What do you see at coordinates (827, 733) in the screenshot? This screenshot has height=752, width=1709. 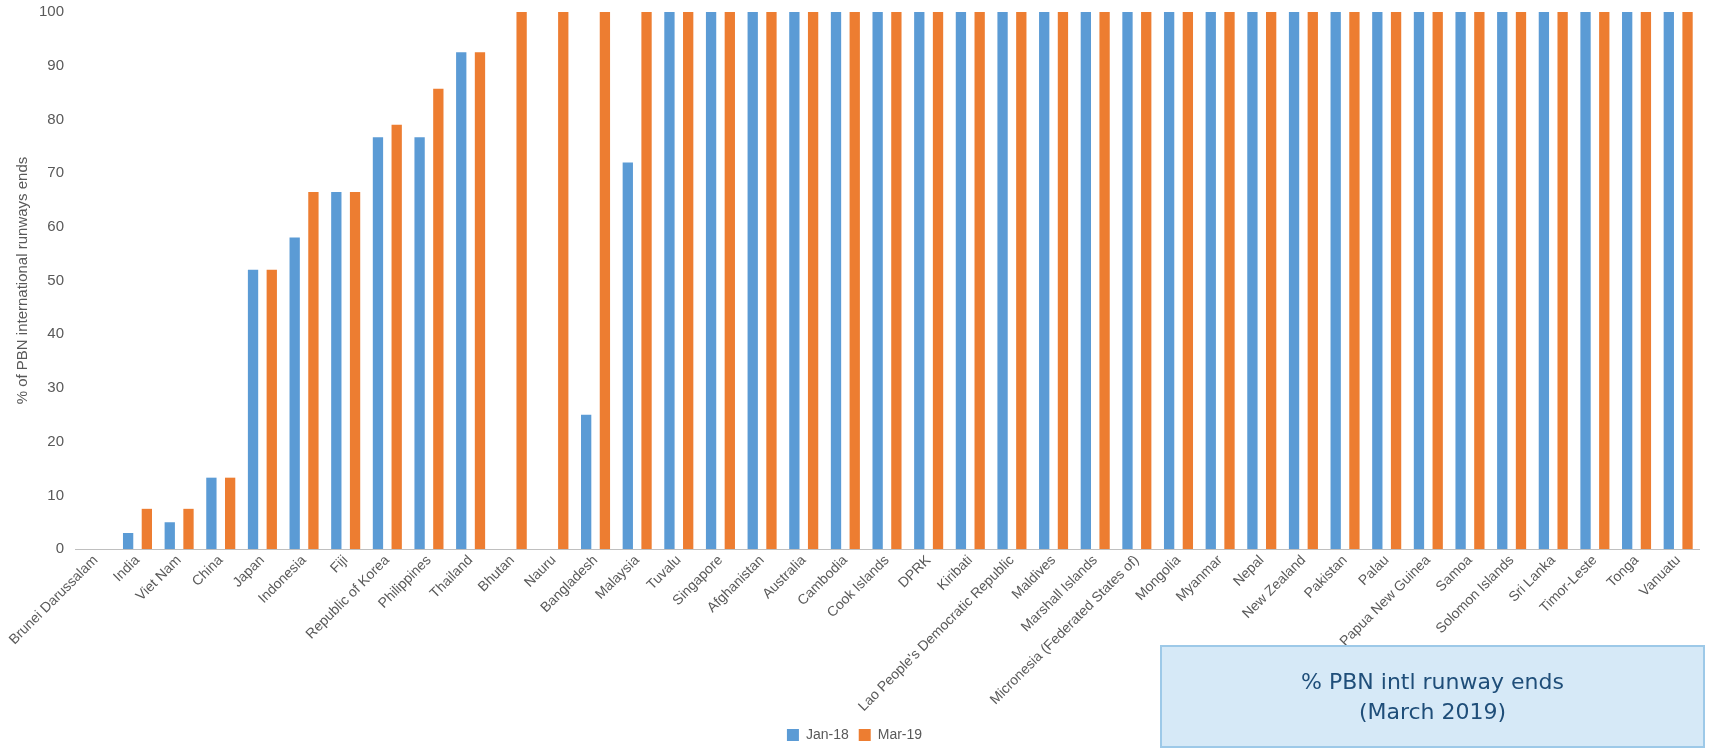 I see `legend-label: Jan-18` at bounding box center [827, 733].